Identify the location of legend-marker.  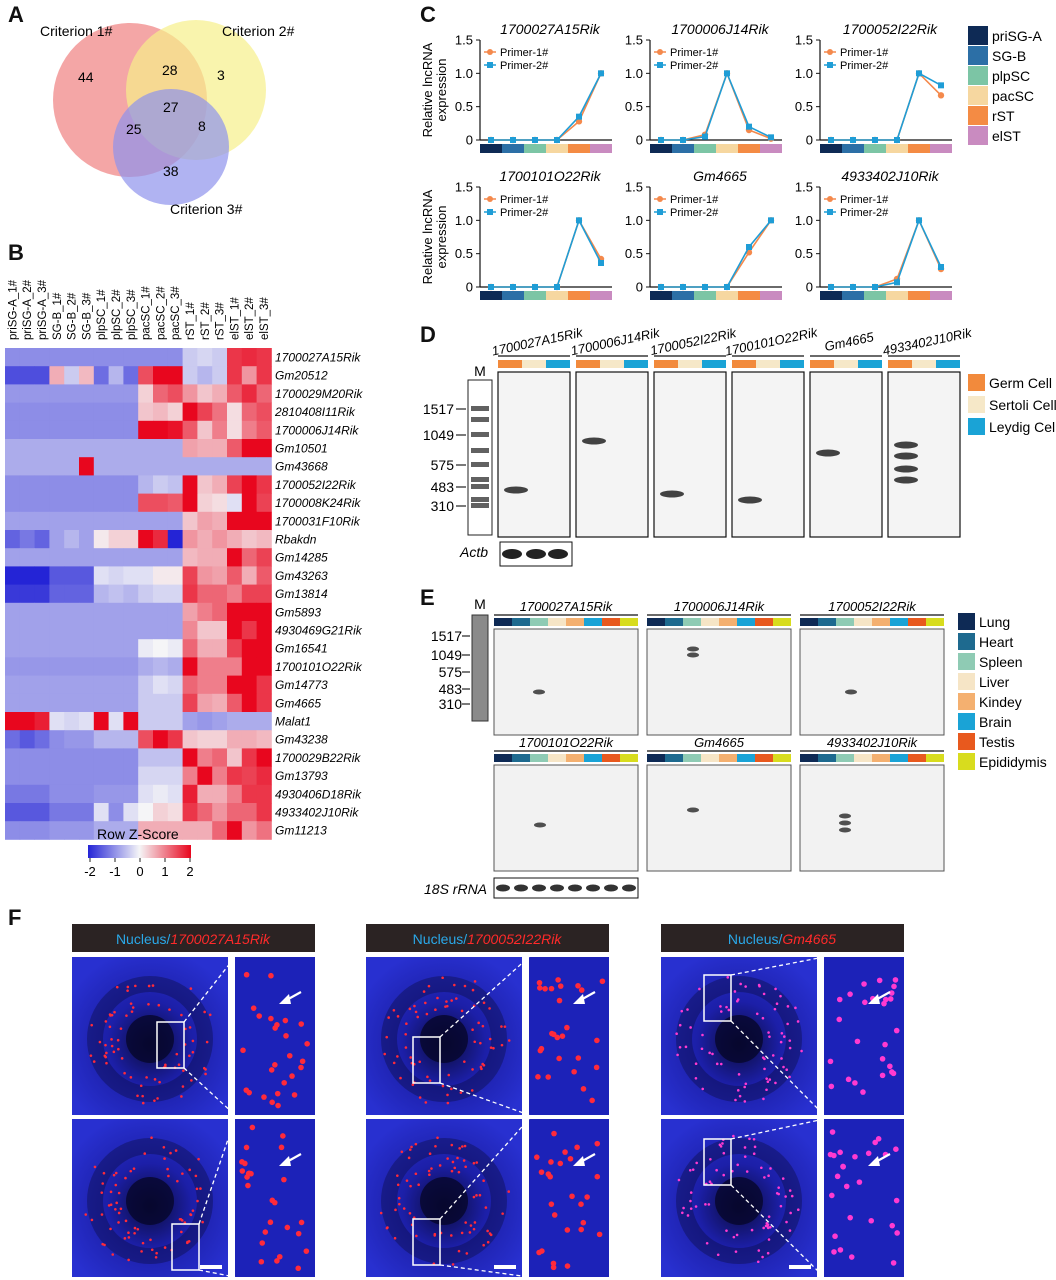
(660, 212).